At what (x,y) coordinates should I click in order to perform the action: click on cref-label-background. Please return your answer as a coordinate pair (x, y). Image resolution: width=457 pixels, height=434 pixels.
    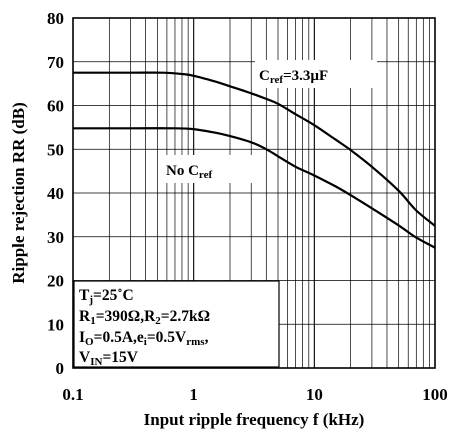
    Looking at the image, I should click on (316, 74).